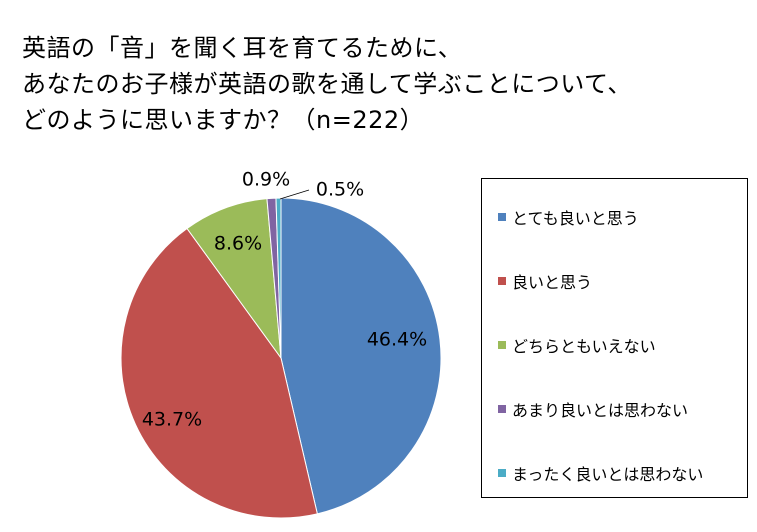 This screenshot has height=532, width=757. Describe the element at coordinates (266, 180) in the screenshot. I see `data-label-4: 0.9%` at that location.